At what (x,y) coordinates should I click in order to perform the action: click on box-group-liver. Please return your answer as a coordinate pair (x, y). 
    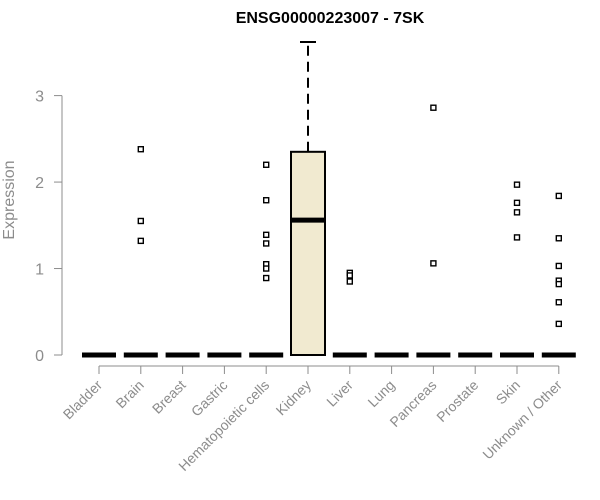
    Looking at the image, I should click on (349, 313).